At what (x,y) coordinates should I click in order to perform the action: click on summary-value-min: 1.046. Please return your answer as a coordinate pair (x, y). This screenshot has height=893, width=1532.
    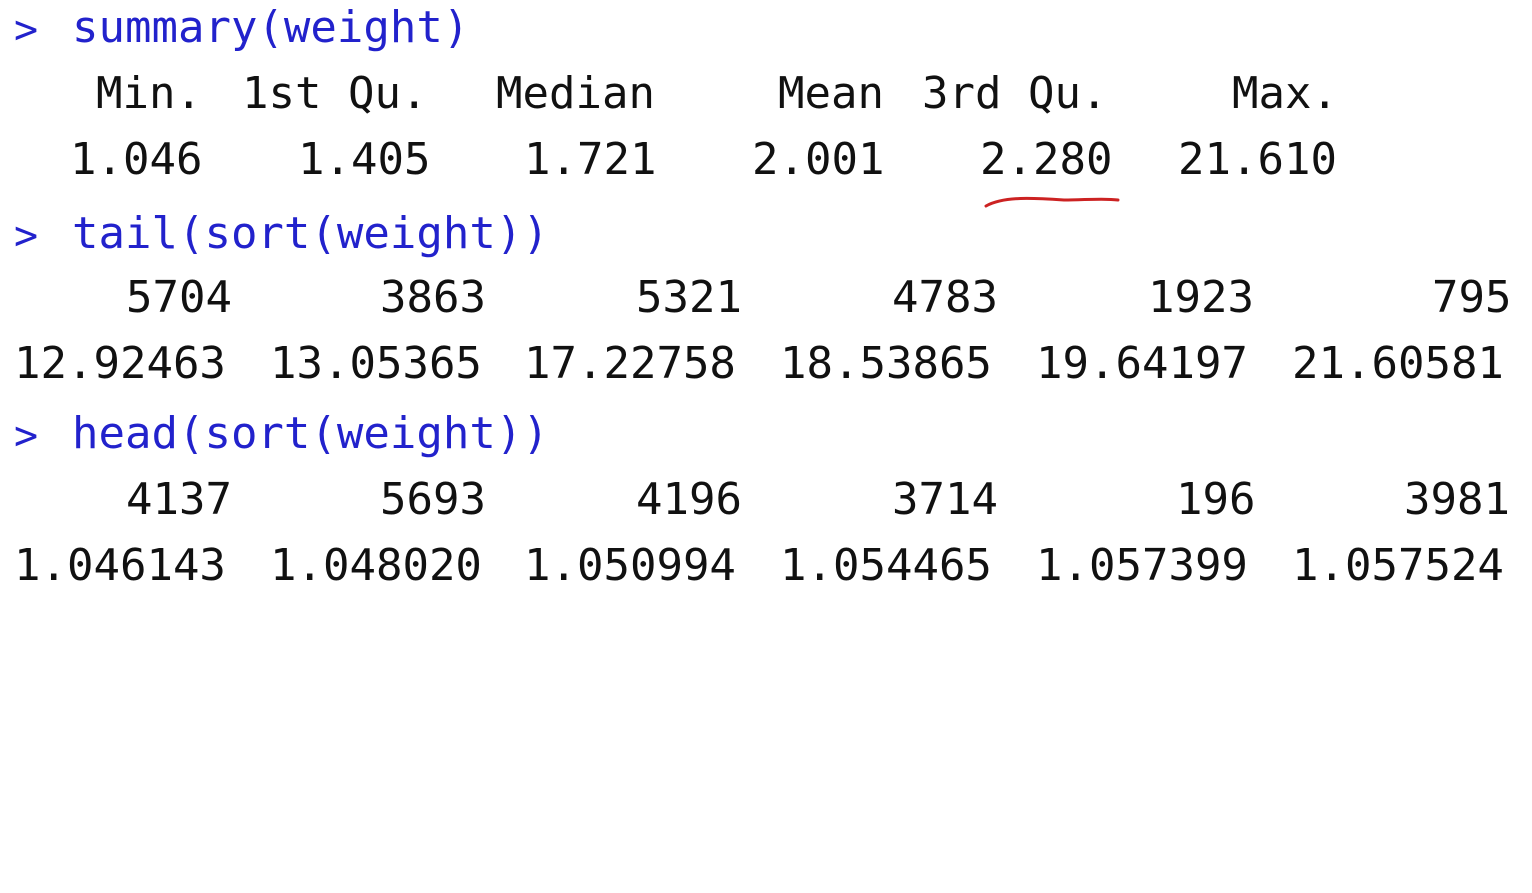
    Looking at the image, I should click on (136, 159).